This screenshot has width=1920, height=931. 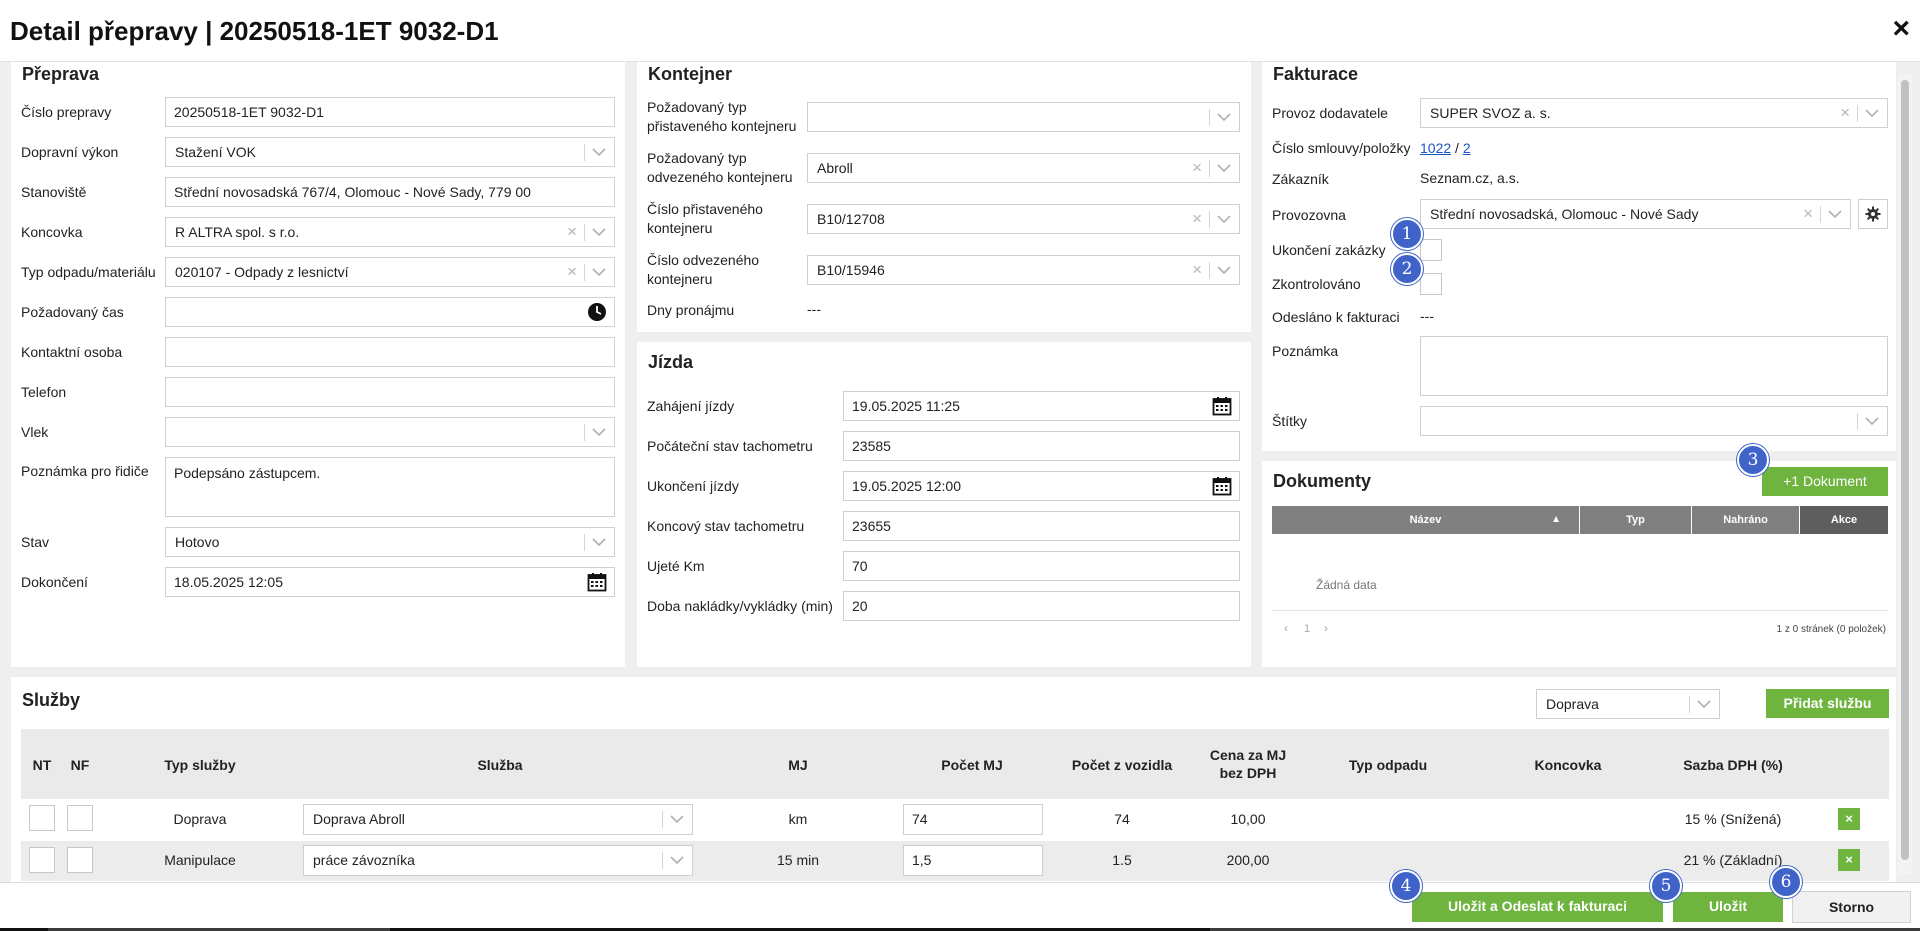 I want to click on cislo-odv-select: B10/15946 ×, so click(x=1023, y=270).